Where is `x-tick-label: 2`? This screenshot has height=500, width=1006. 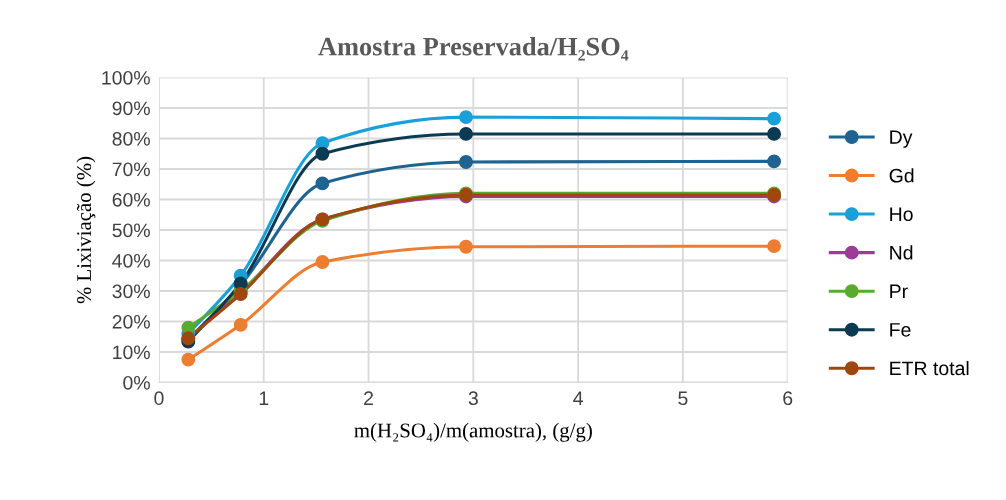 x-tick-label: 2 is located at coordinates (368, 398).